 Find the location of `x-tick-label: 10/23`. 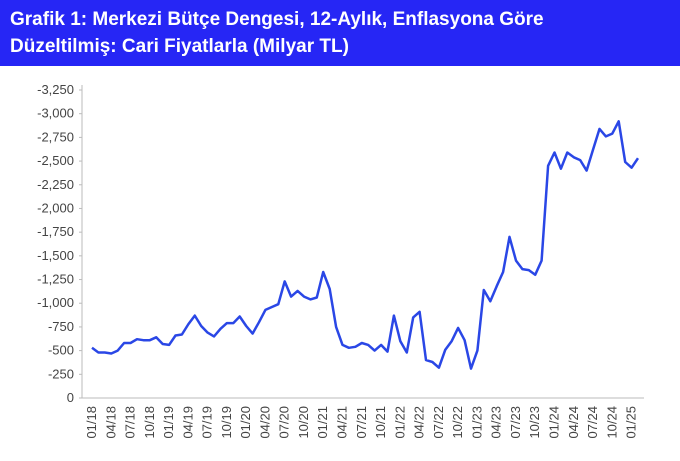

x-tick-label: 10/23 is located at coordinates (534, 422).